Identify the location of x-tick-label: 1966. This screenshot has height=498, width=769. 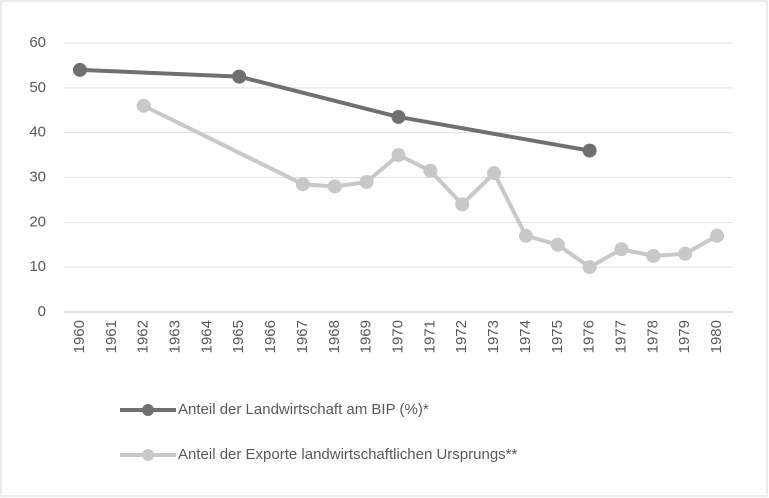
(270, 336).